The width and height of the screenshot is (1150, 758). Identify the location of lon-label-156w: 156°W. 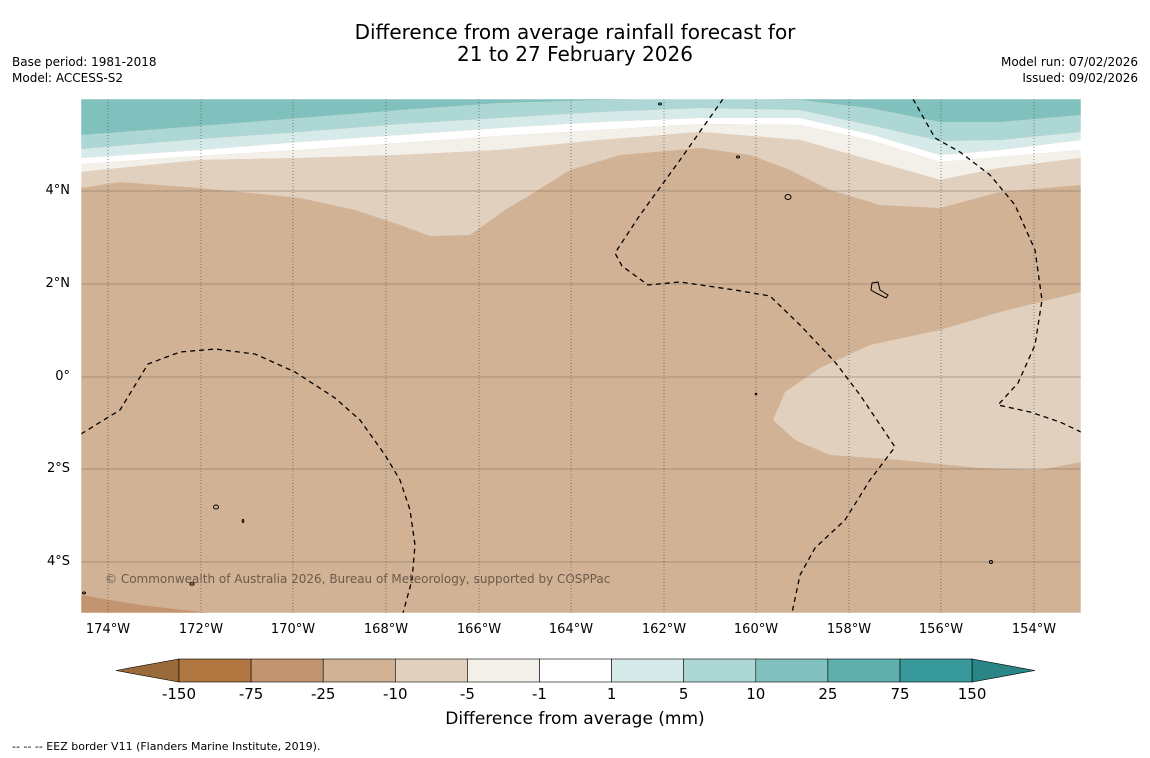
(941, 629).